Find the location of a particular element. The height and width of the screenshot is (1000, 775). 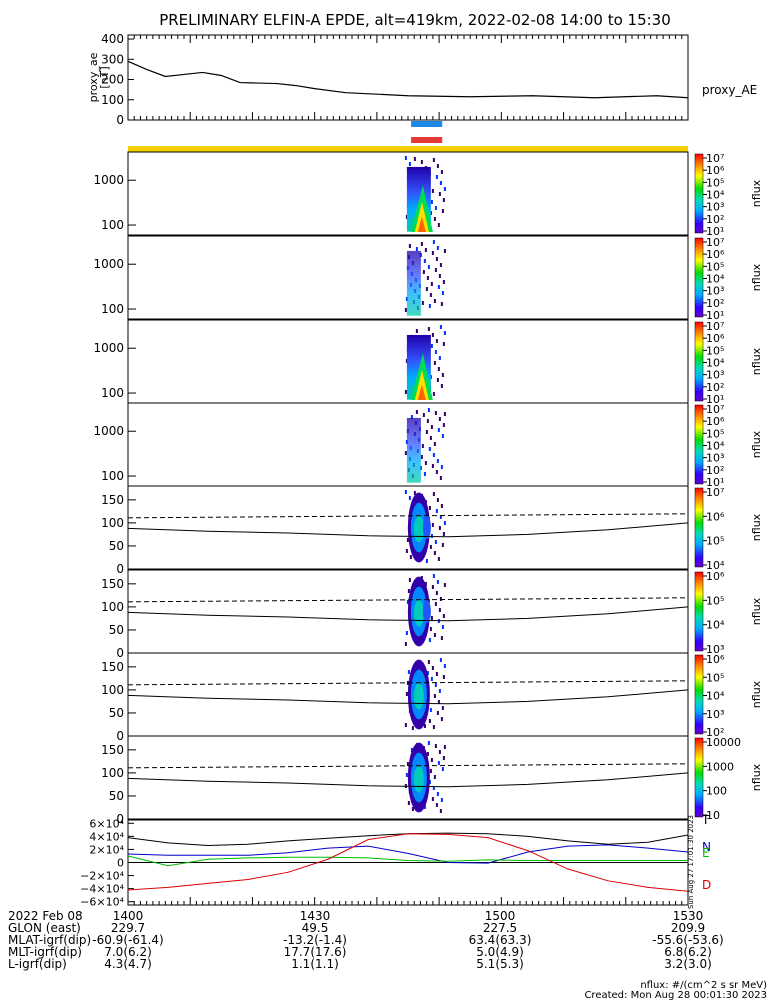

igrf-E-line is located at coordinates (407, 861).